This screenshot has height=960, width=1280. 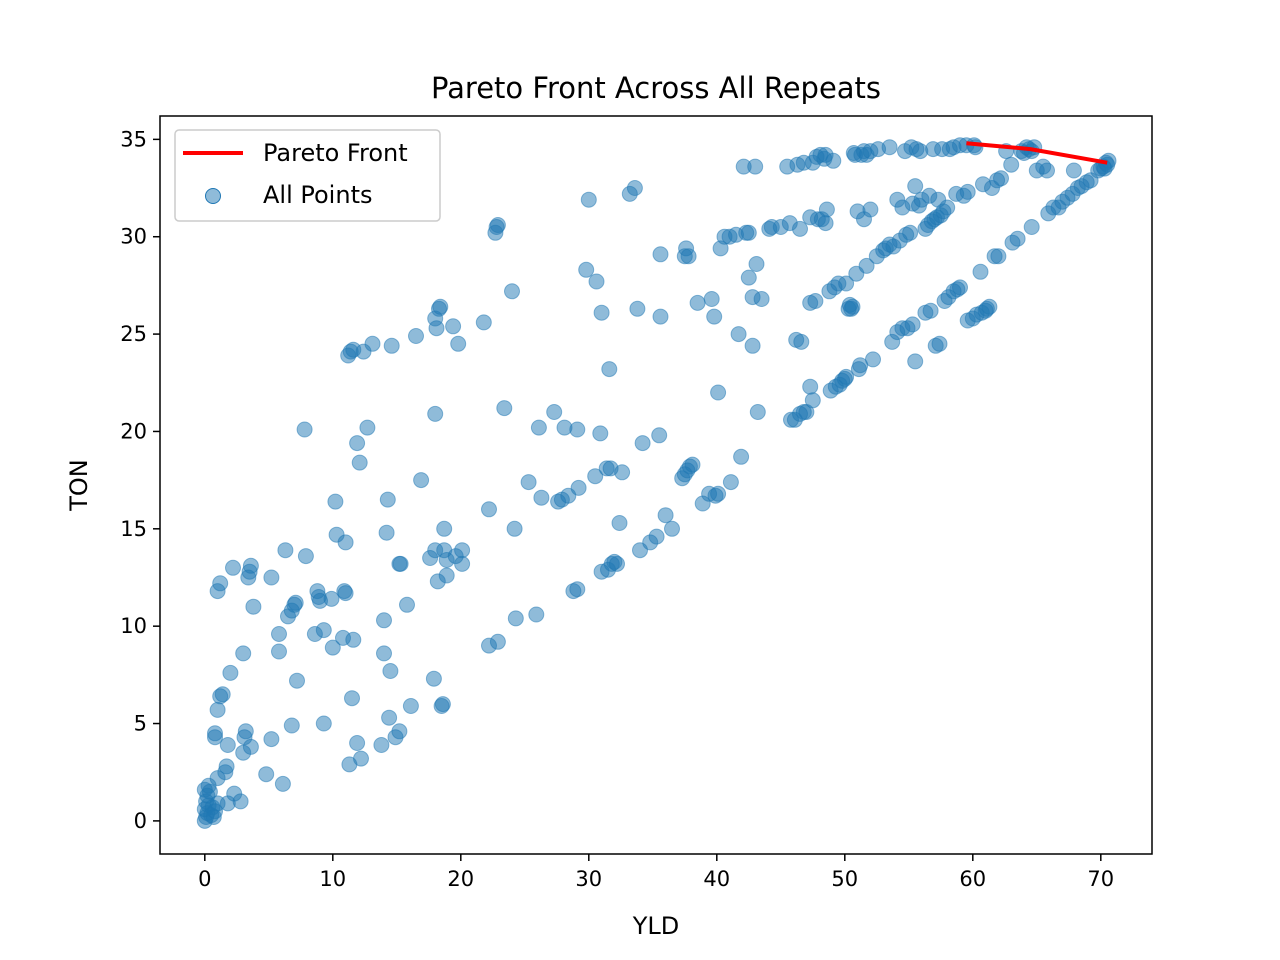 What do you see at coordinates (213, 196) in the screenshot?
I see `legend-points-swatch` at bounding box center [213, 196].